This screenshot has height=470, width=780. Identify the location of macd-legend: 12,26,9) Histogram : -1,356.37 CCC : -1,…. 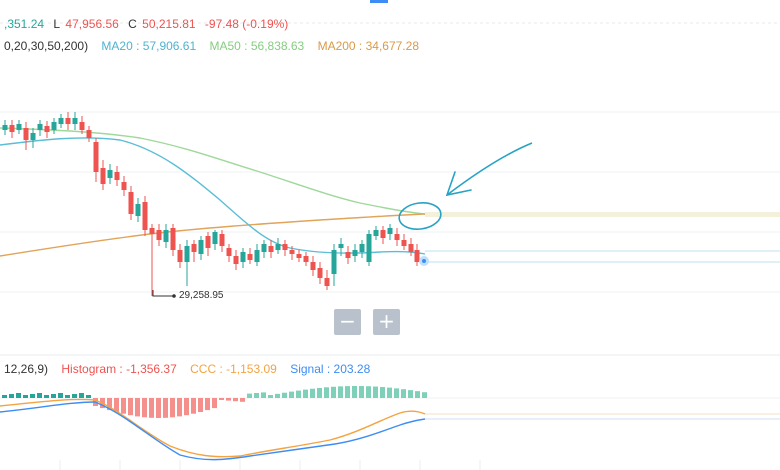
(192, 369).